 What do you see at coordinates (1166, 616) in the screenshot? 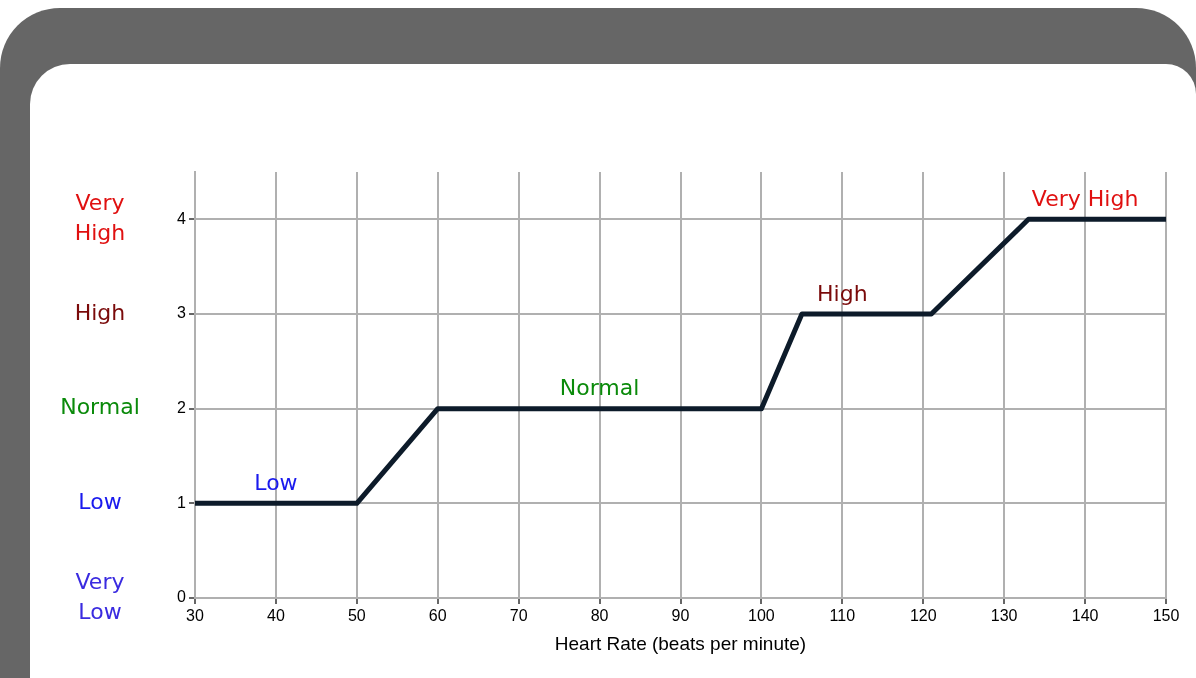
I see `x-tick-label: 150` at bounding box center [1166, 616].